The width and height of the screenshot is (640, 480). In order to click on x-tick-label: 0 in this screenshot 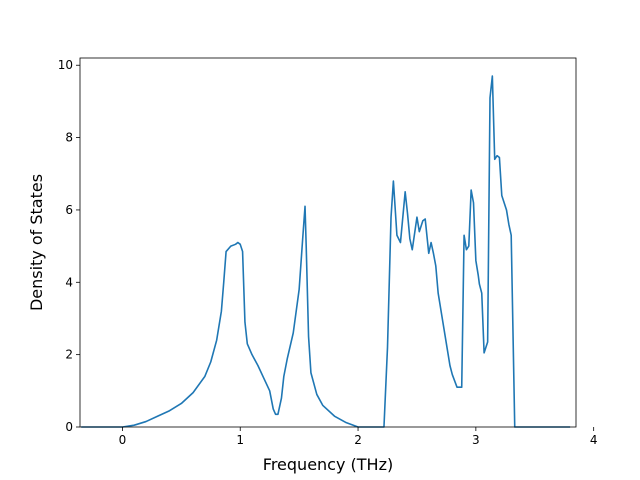, I will do `click(123, 440)`.